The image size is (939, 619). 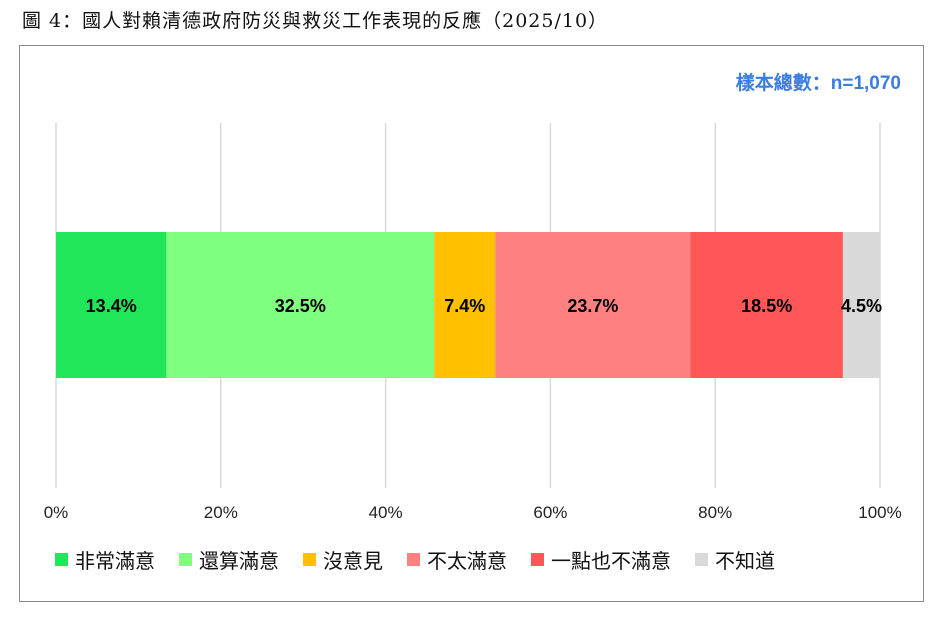 I want to click on x-tick-label: 60%, so click(x=550, y=512).